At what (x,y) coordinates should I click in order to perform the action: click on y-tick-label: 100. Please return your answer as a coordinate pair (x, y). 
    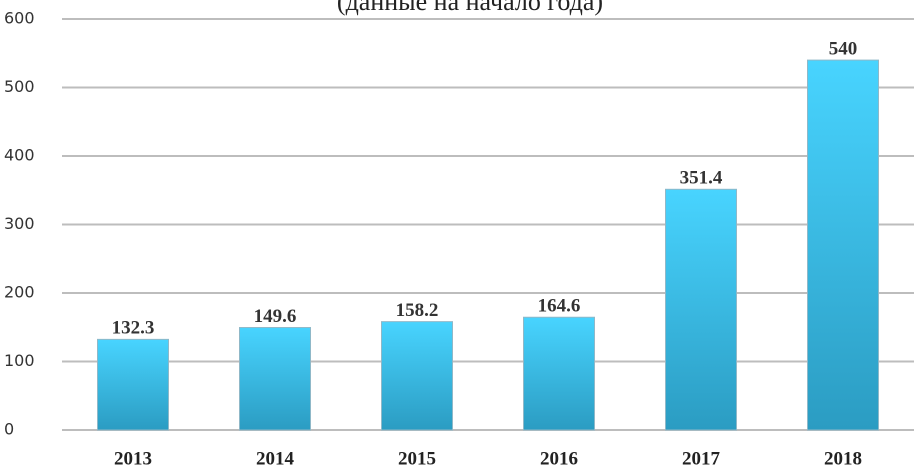
    Looking at the image, I should click on (19, 360).